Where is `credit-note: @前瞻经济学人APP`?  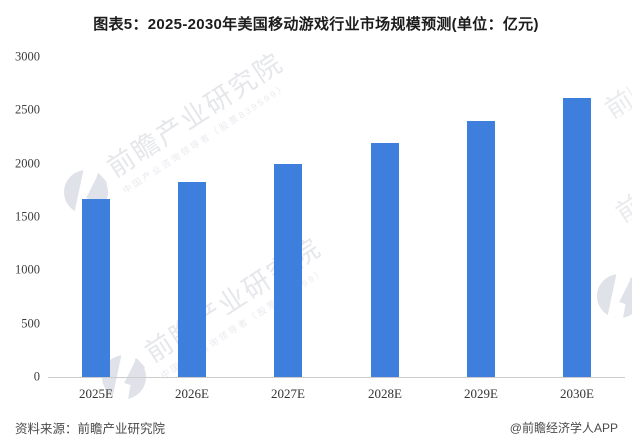 credit-note: @前瞻经济学人APP is located at coordinates (563, 428).